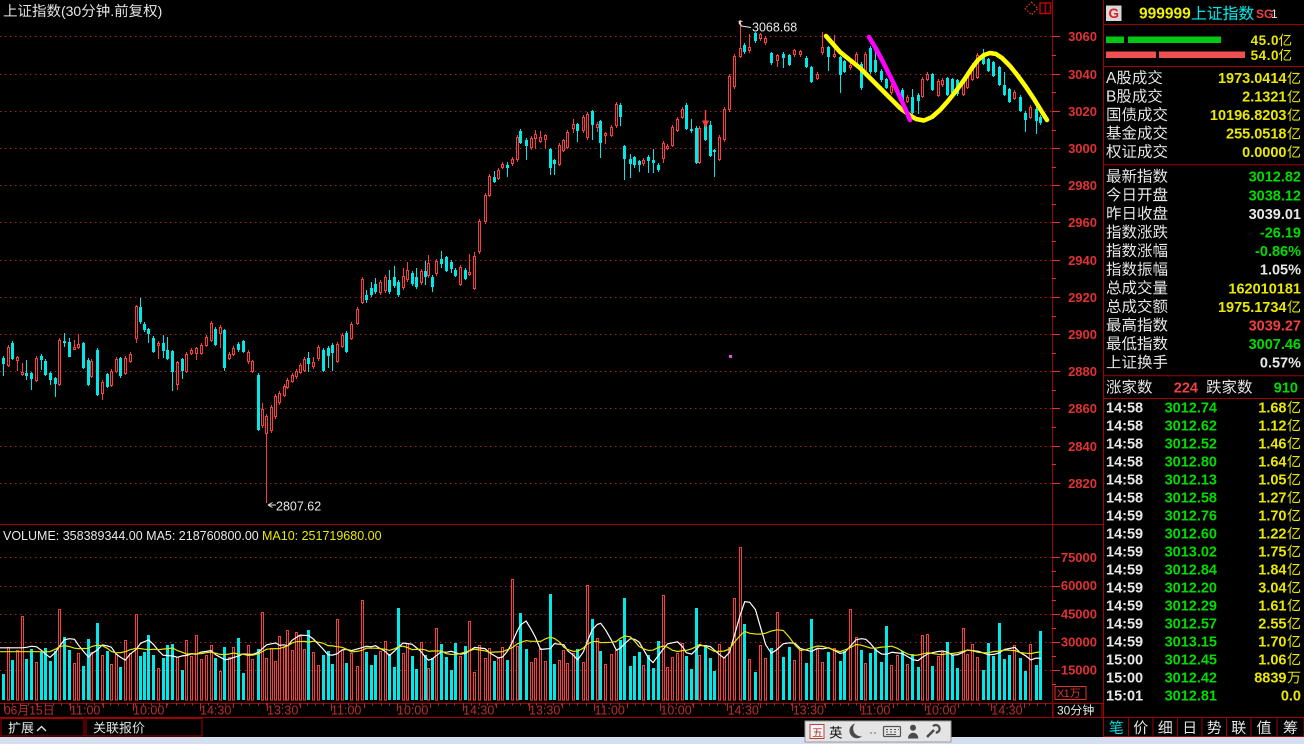 Image resolution: width=1304 pixels, height=744 pixels. Describe the element at coordinates (1280, 271) in the screenshot. I see `svg-text: 1.05%` at that location.